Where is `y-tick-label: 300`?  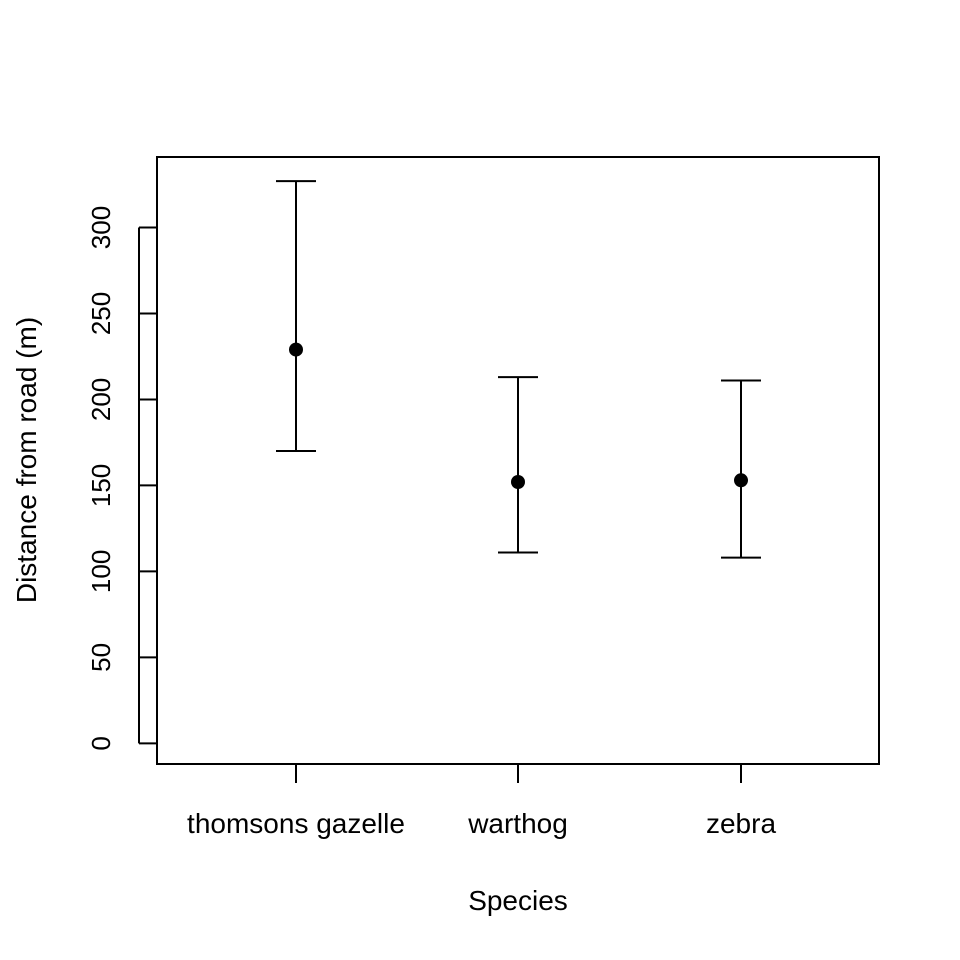 y-tick-label: 300 is located at coordinates (101, 227).